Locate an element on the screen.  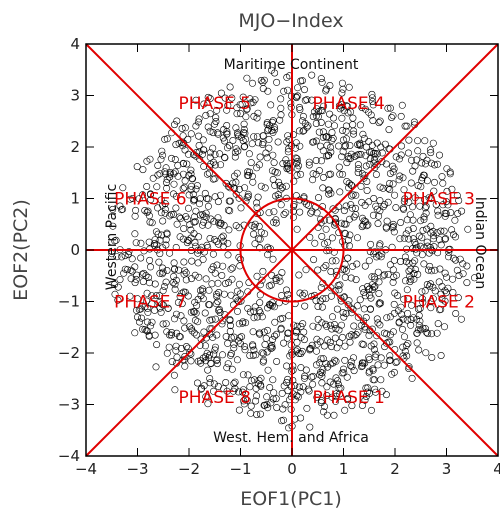
y-tick-label: −4 is located at coordinates (69, 456).